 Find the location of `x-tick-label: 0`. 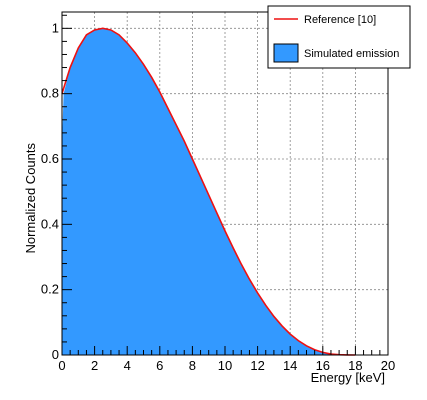

x-tick-label: 0 is located at coordinates (61, 365).